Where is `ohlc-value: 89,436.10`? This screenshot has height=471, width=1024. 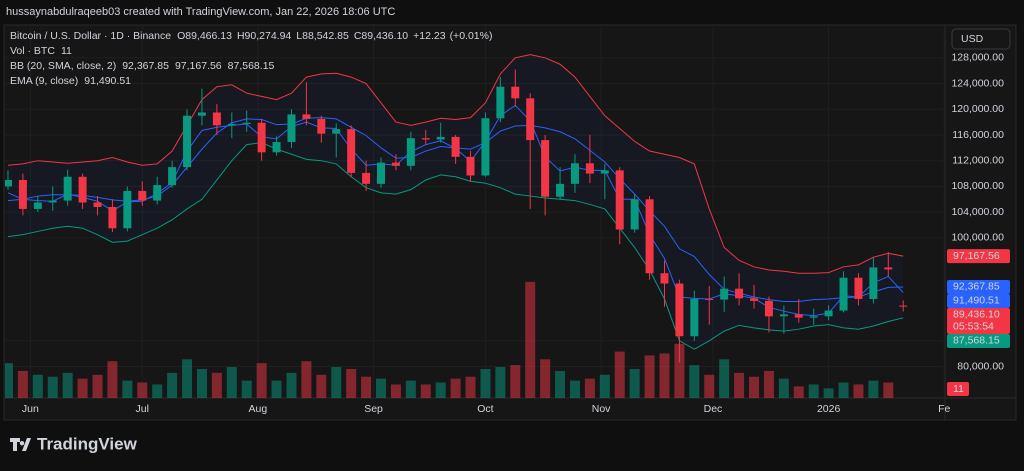
ohlc-value: 89,436.10 is located at coordinates (384, 36).